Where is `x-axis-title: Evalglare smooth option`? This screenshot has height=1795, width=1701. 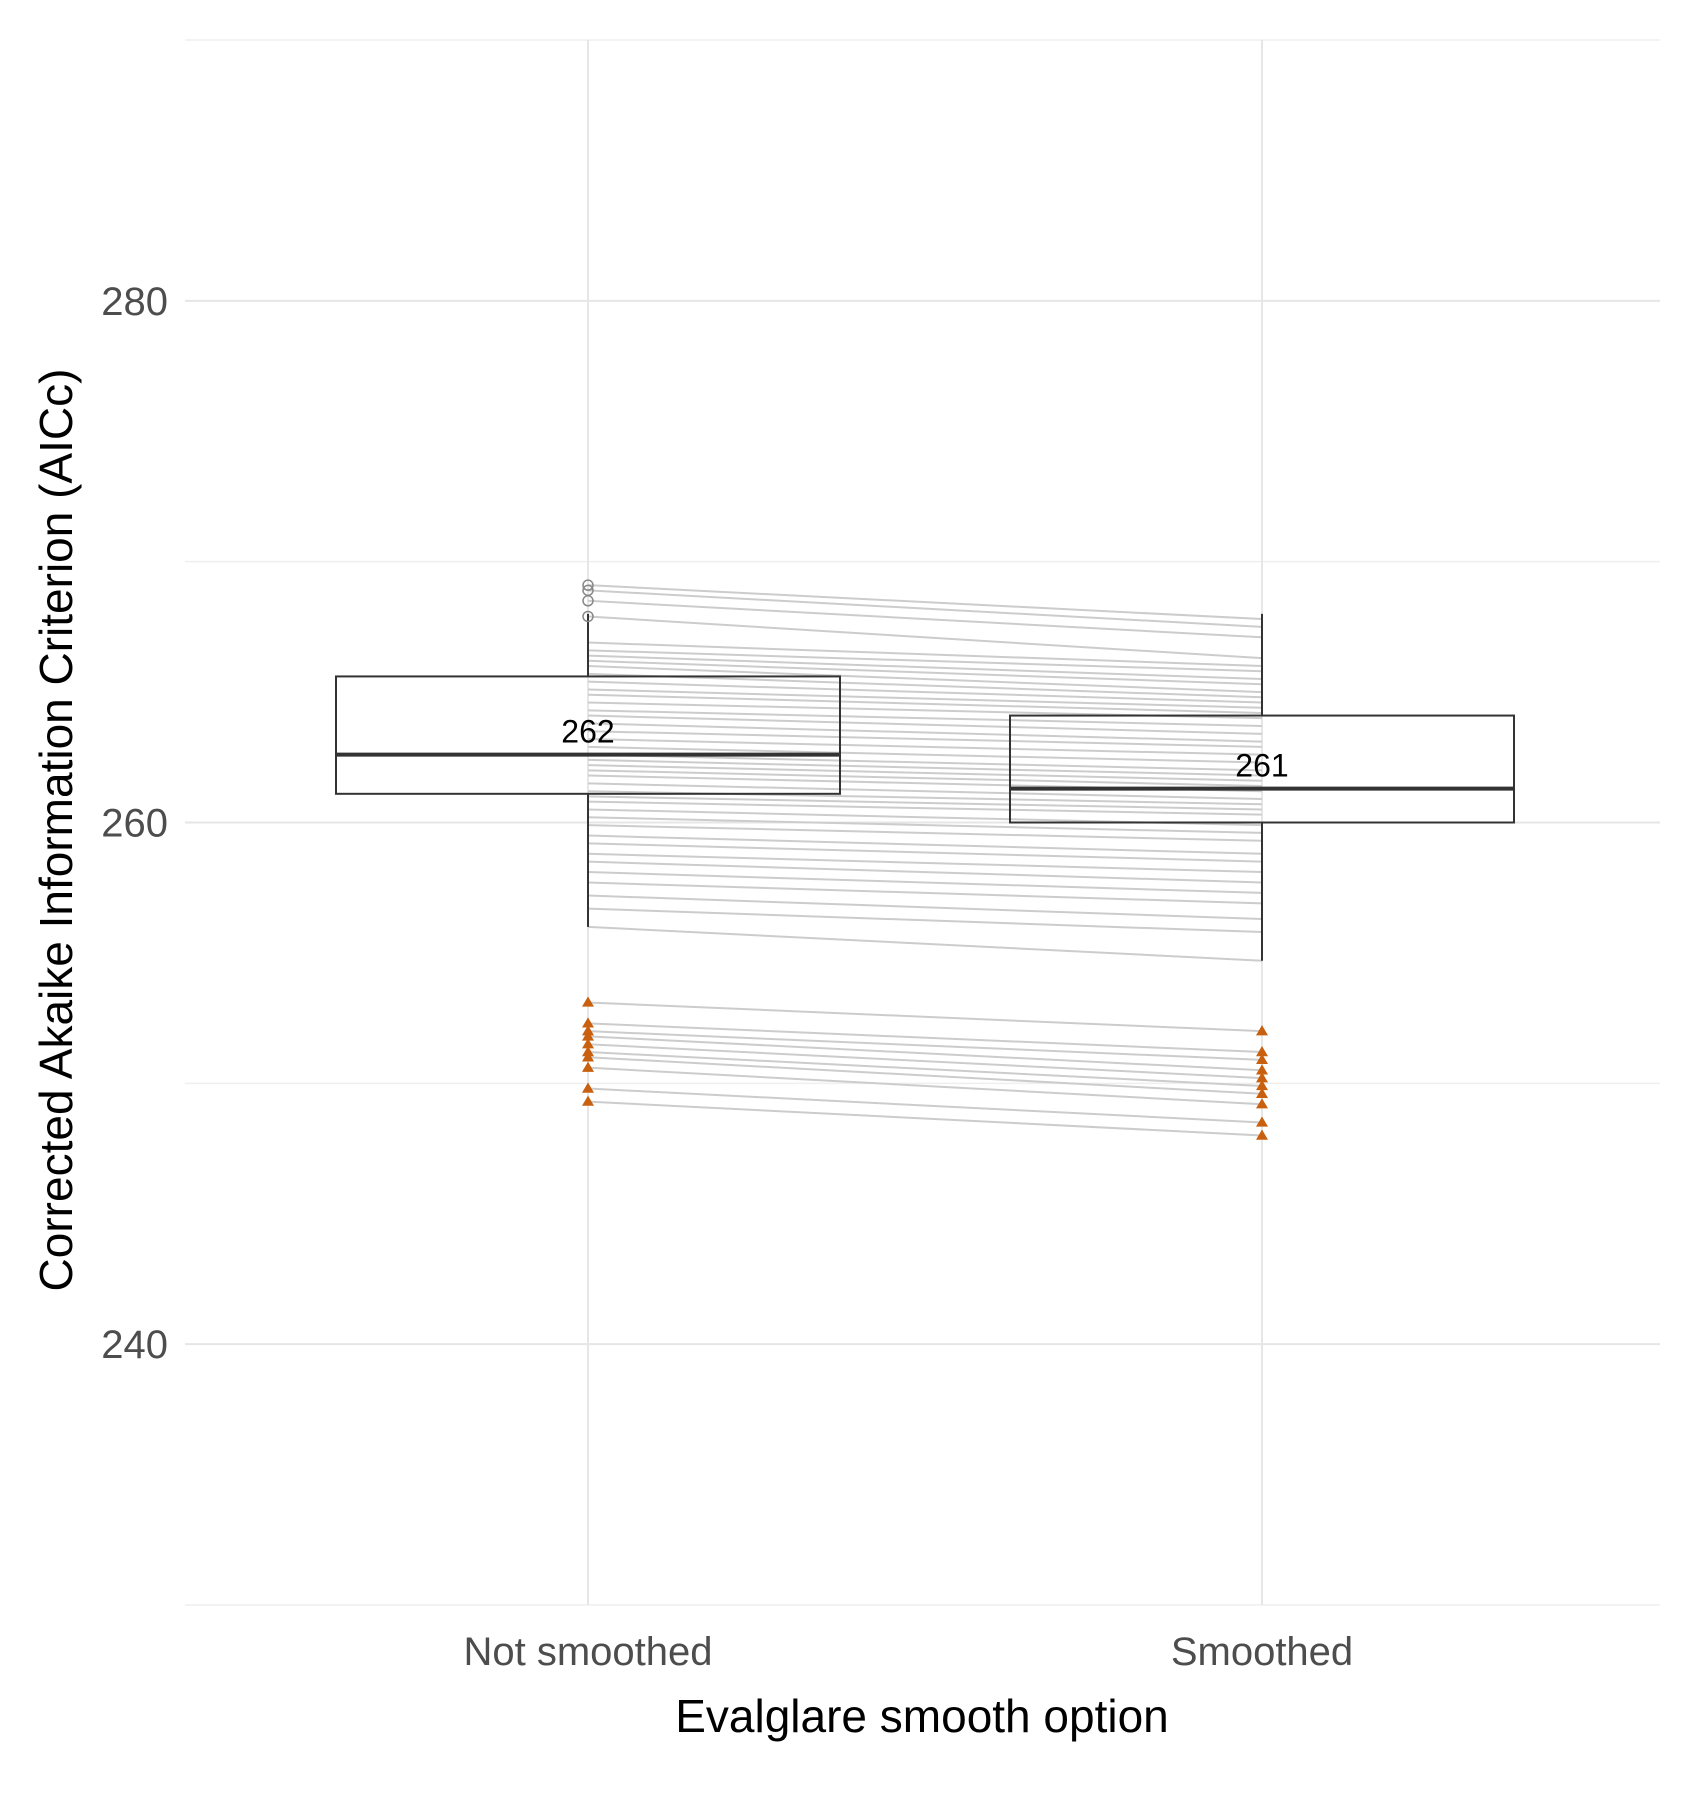
x-axis-title: Evalglare smooth option is located at coordinates (922, 1716).